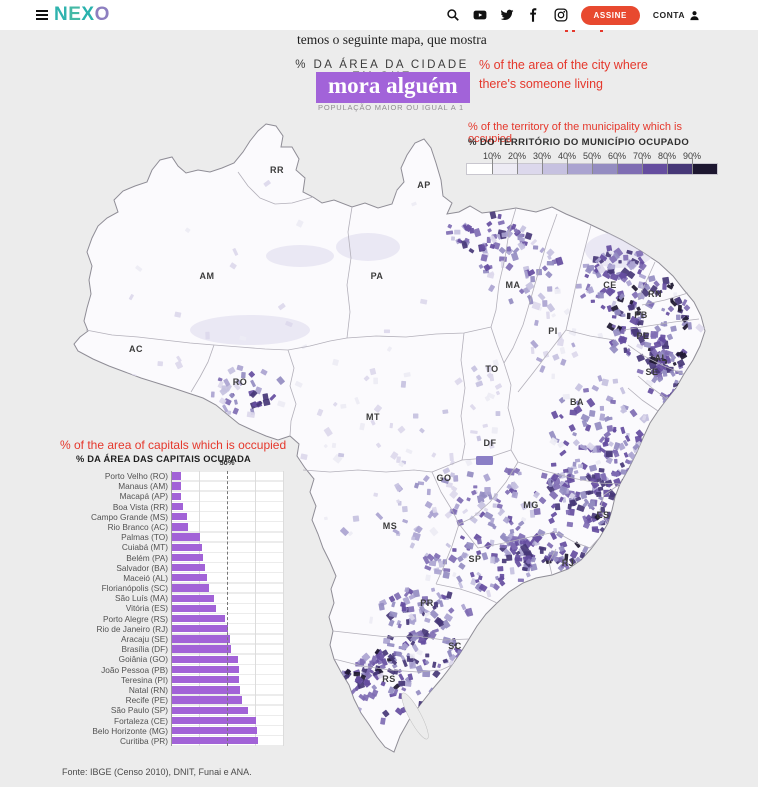  I want to click on state-label-pr: PR, so click(427, 603).